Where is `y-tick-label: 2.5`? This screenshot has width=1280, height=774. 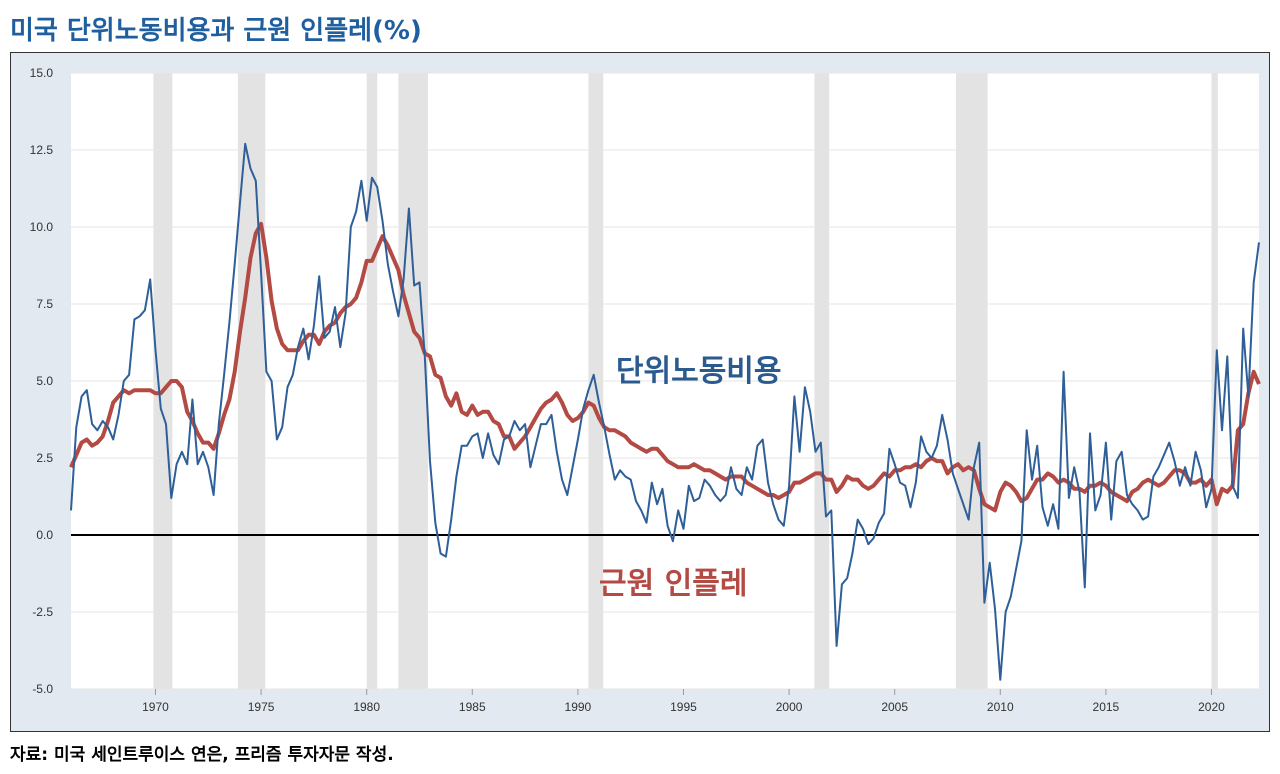
y-tick-label: 2.5 is located at coordinates (44, 458).